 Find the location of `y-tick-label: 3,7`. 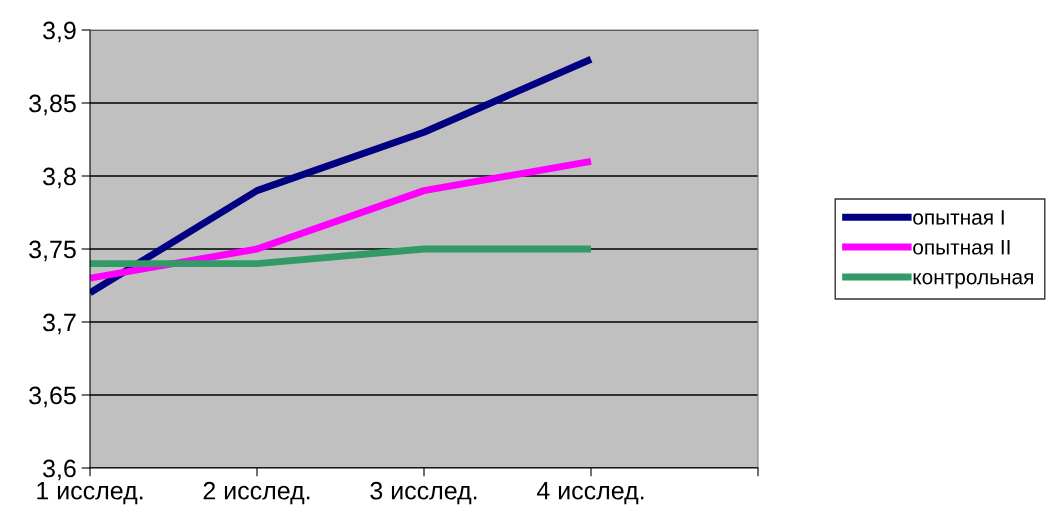

y-tick-label: 3,7 is located at coordinates (59, 324).